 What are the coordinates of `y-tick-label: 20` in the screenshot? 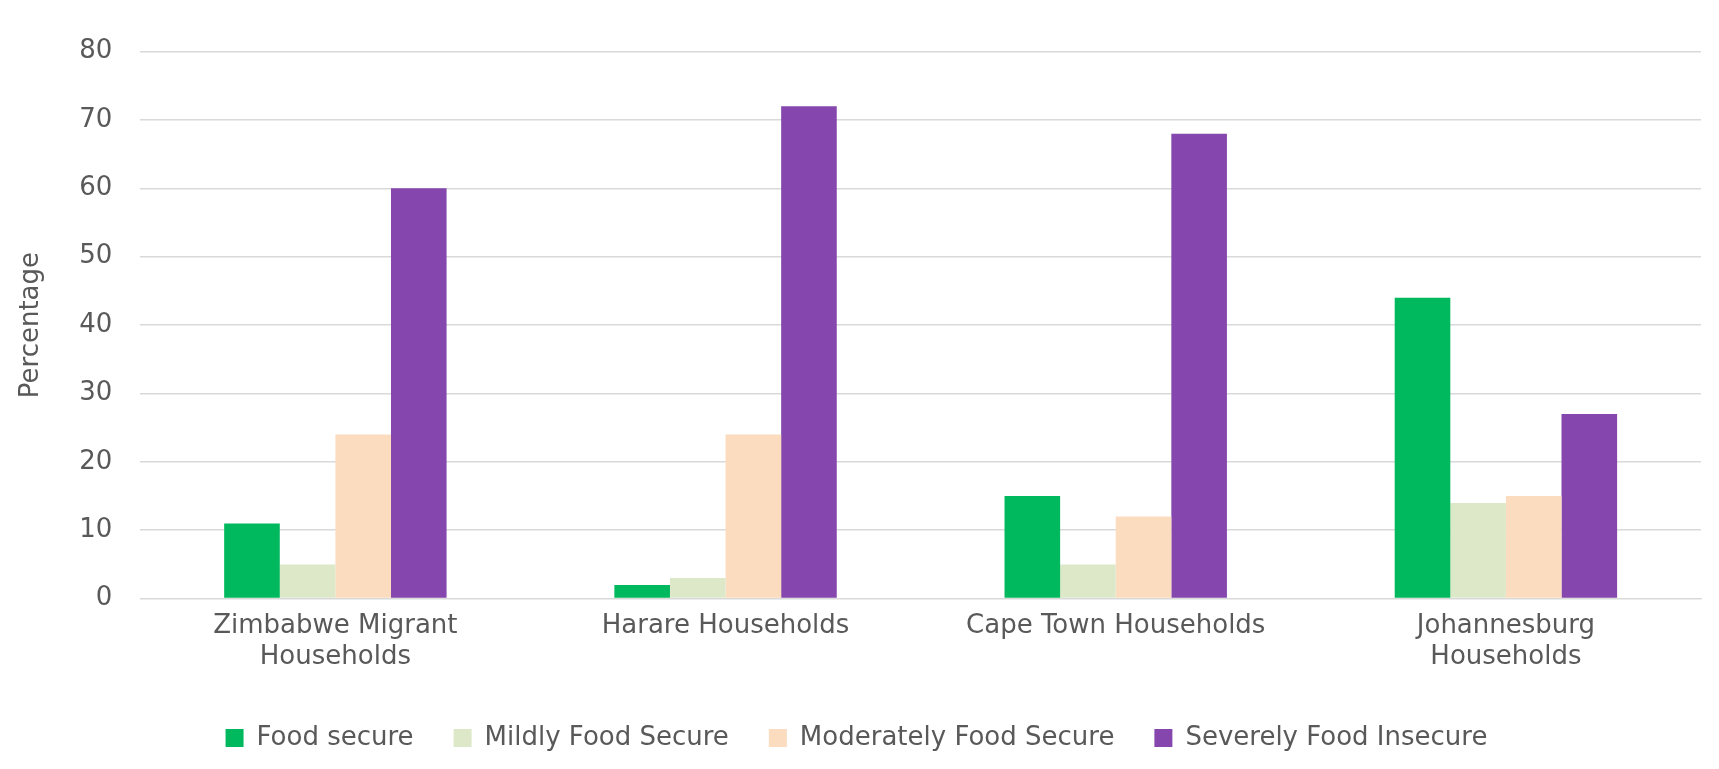 It's located at (96, 459).